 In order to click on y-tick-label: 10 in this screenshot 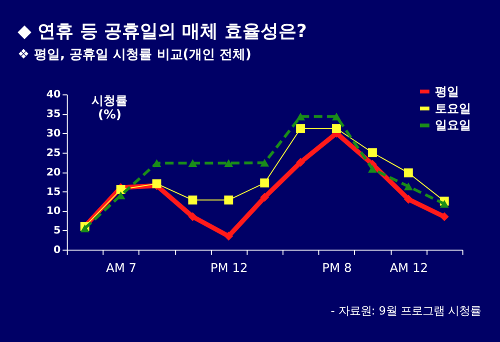, I will do `click(53, 211)`.